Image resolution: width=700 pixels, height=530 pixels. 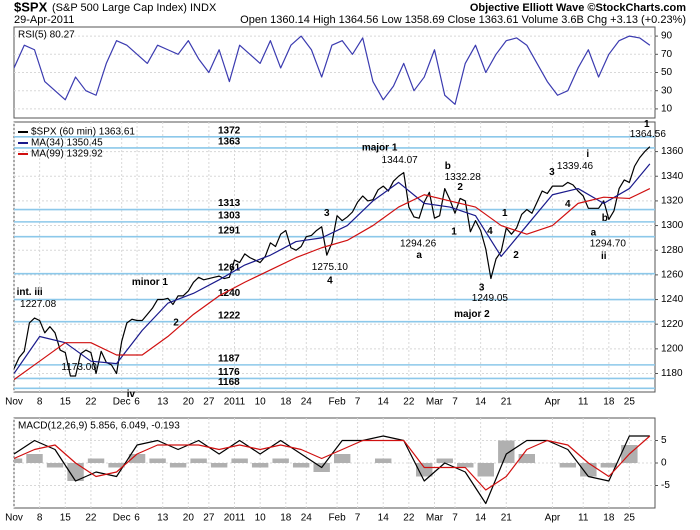 I want to click on annotation: int. iii, so click(x=30, y=292).